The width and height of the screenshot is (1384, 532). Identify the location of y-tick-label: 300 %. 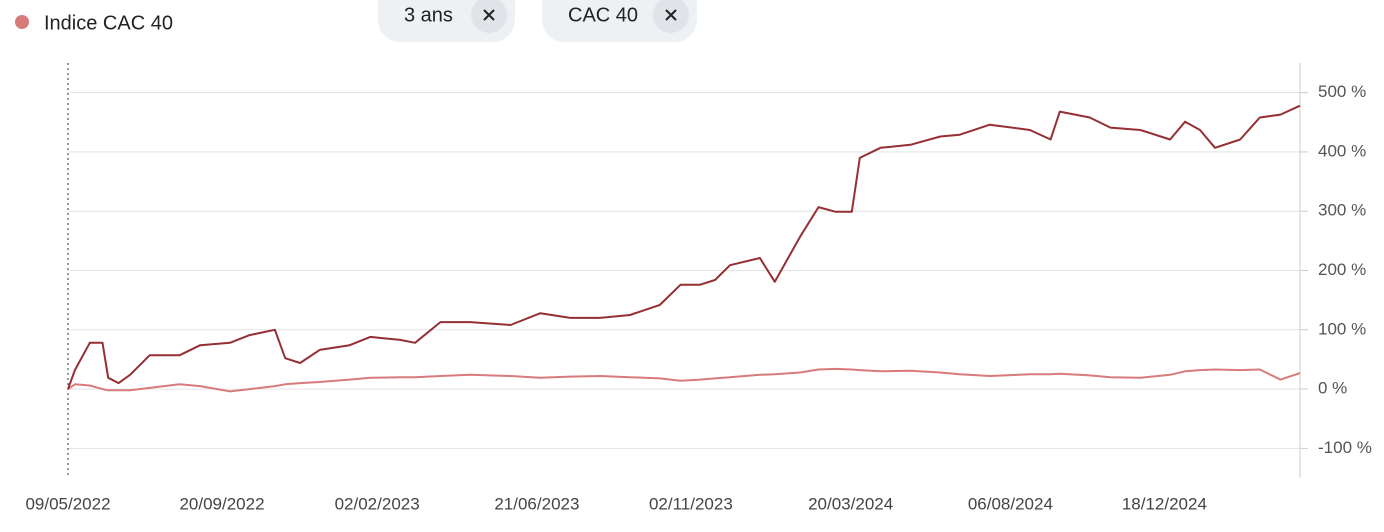
(1342, 210).